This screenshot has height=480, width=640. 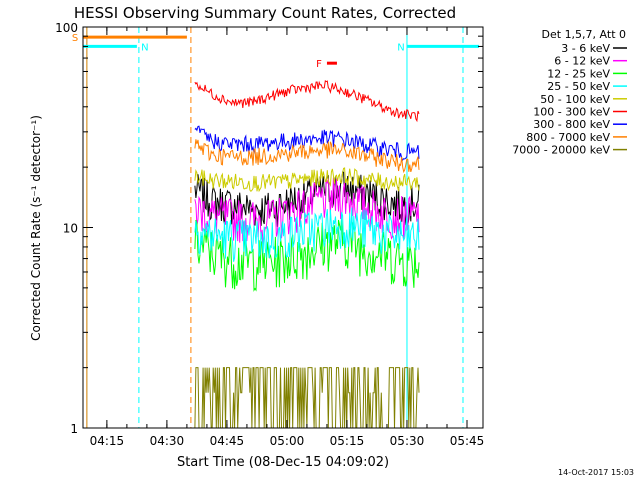 What do you see at coordinates (107, 441) in the screenshot?
I see `x-tick-label: 04:15` at bounding box center [107, 441].